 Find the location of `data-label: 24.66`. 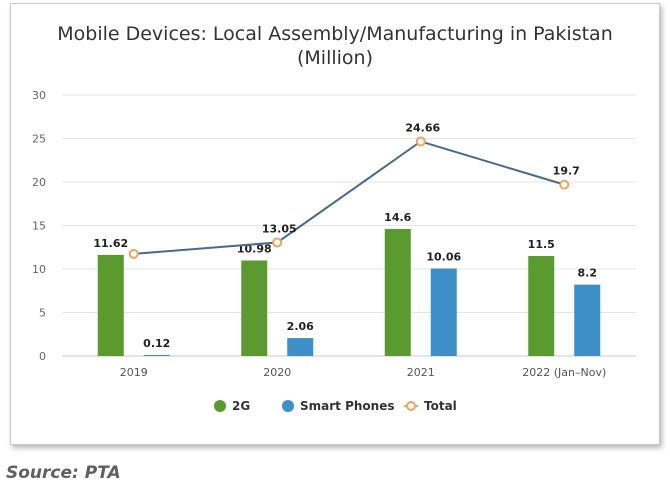

data-label: 24.66 is located at coordinates (422, 127).